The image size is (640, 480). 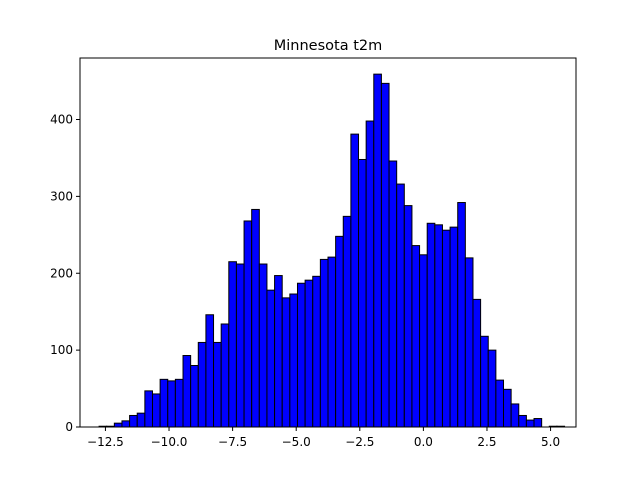 What do you see at coordinates (61, 120) in the screenshot?
I see `y-tick-label: 400` at bounding box center [61, 120].